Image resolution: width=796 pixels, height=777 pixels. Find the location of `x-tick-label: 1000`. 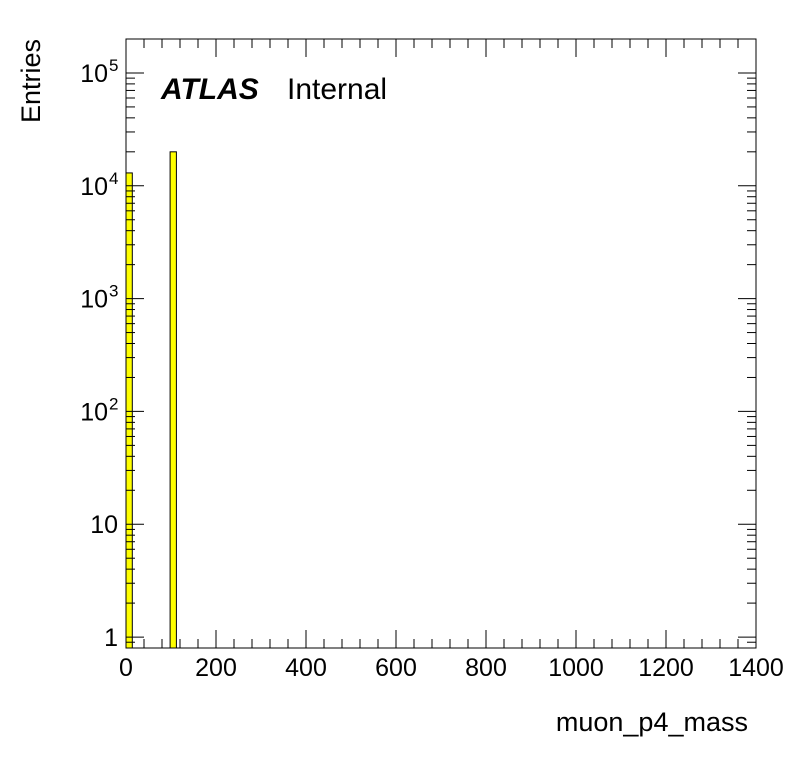

x-tick-label: 1000 is located at coordinates (576, 668).